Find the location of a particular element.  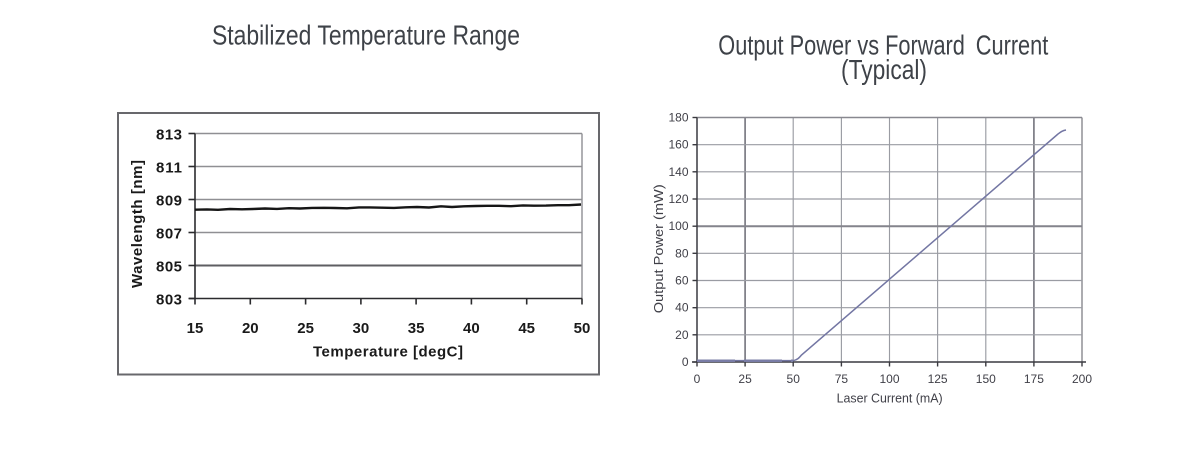

svg-text: 120 is located at coordinates (678, 199).